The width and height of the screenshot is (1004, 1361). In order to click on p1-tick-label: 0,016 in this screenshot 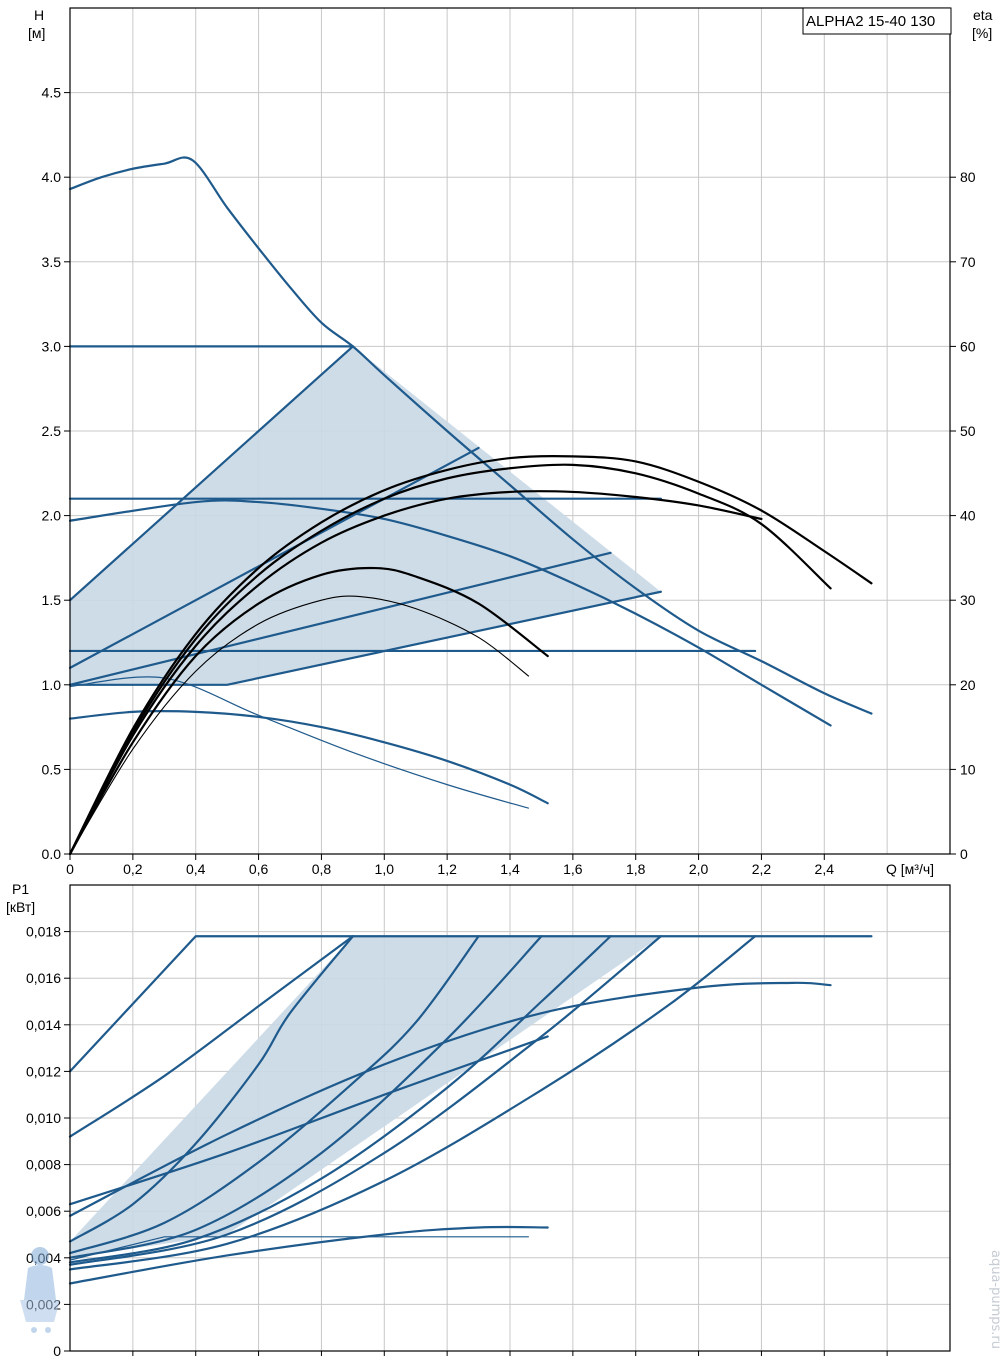, I will do `click(43, 978)`.